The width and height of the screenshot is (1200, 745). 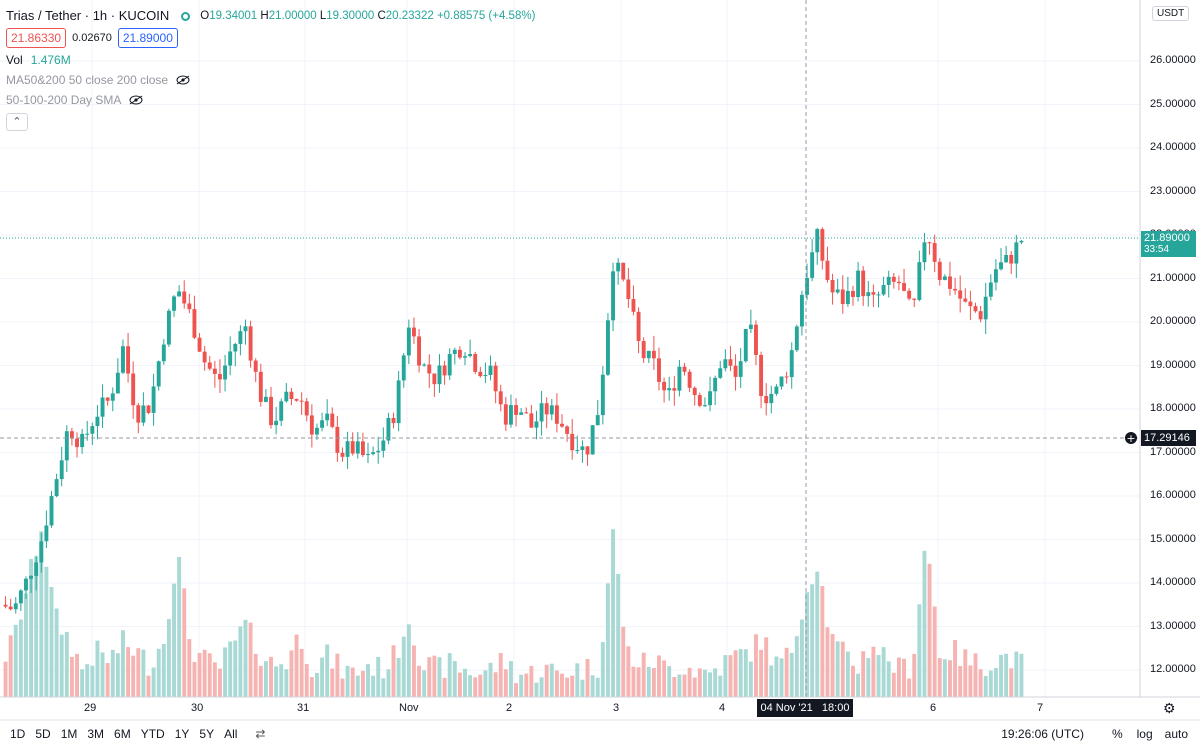 What do you see at coordinates (1173, 582) in the screenshot?
I see `price-tick-label: 14.00000` at bounding box center [1173, 582].